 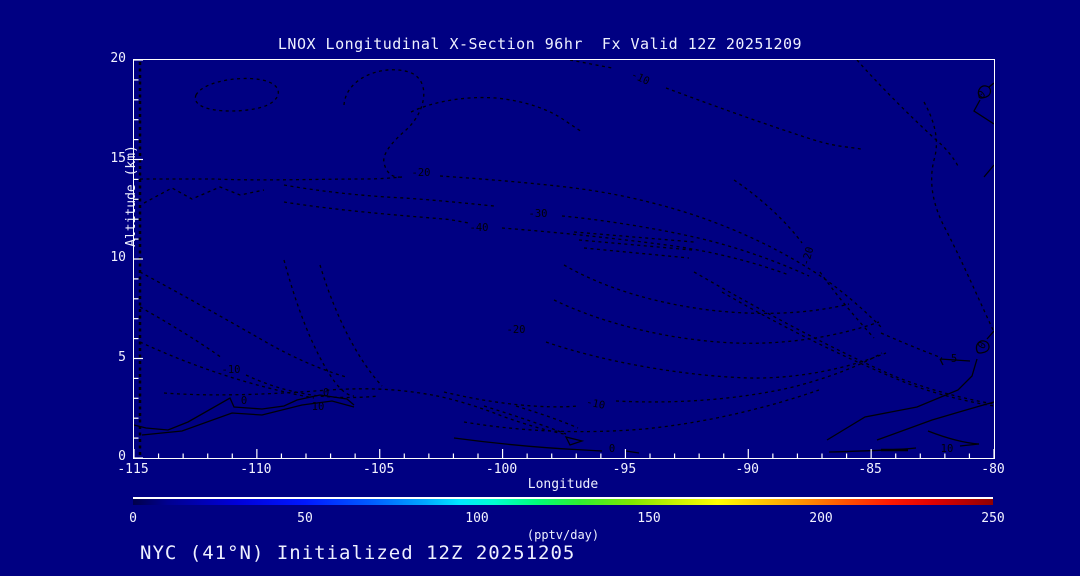 What do you see at coordinates (538, 214) in the screenshot?
I see `contour-level-label: -30` at bounding box center [538, 214].